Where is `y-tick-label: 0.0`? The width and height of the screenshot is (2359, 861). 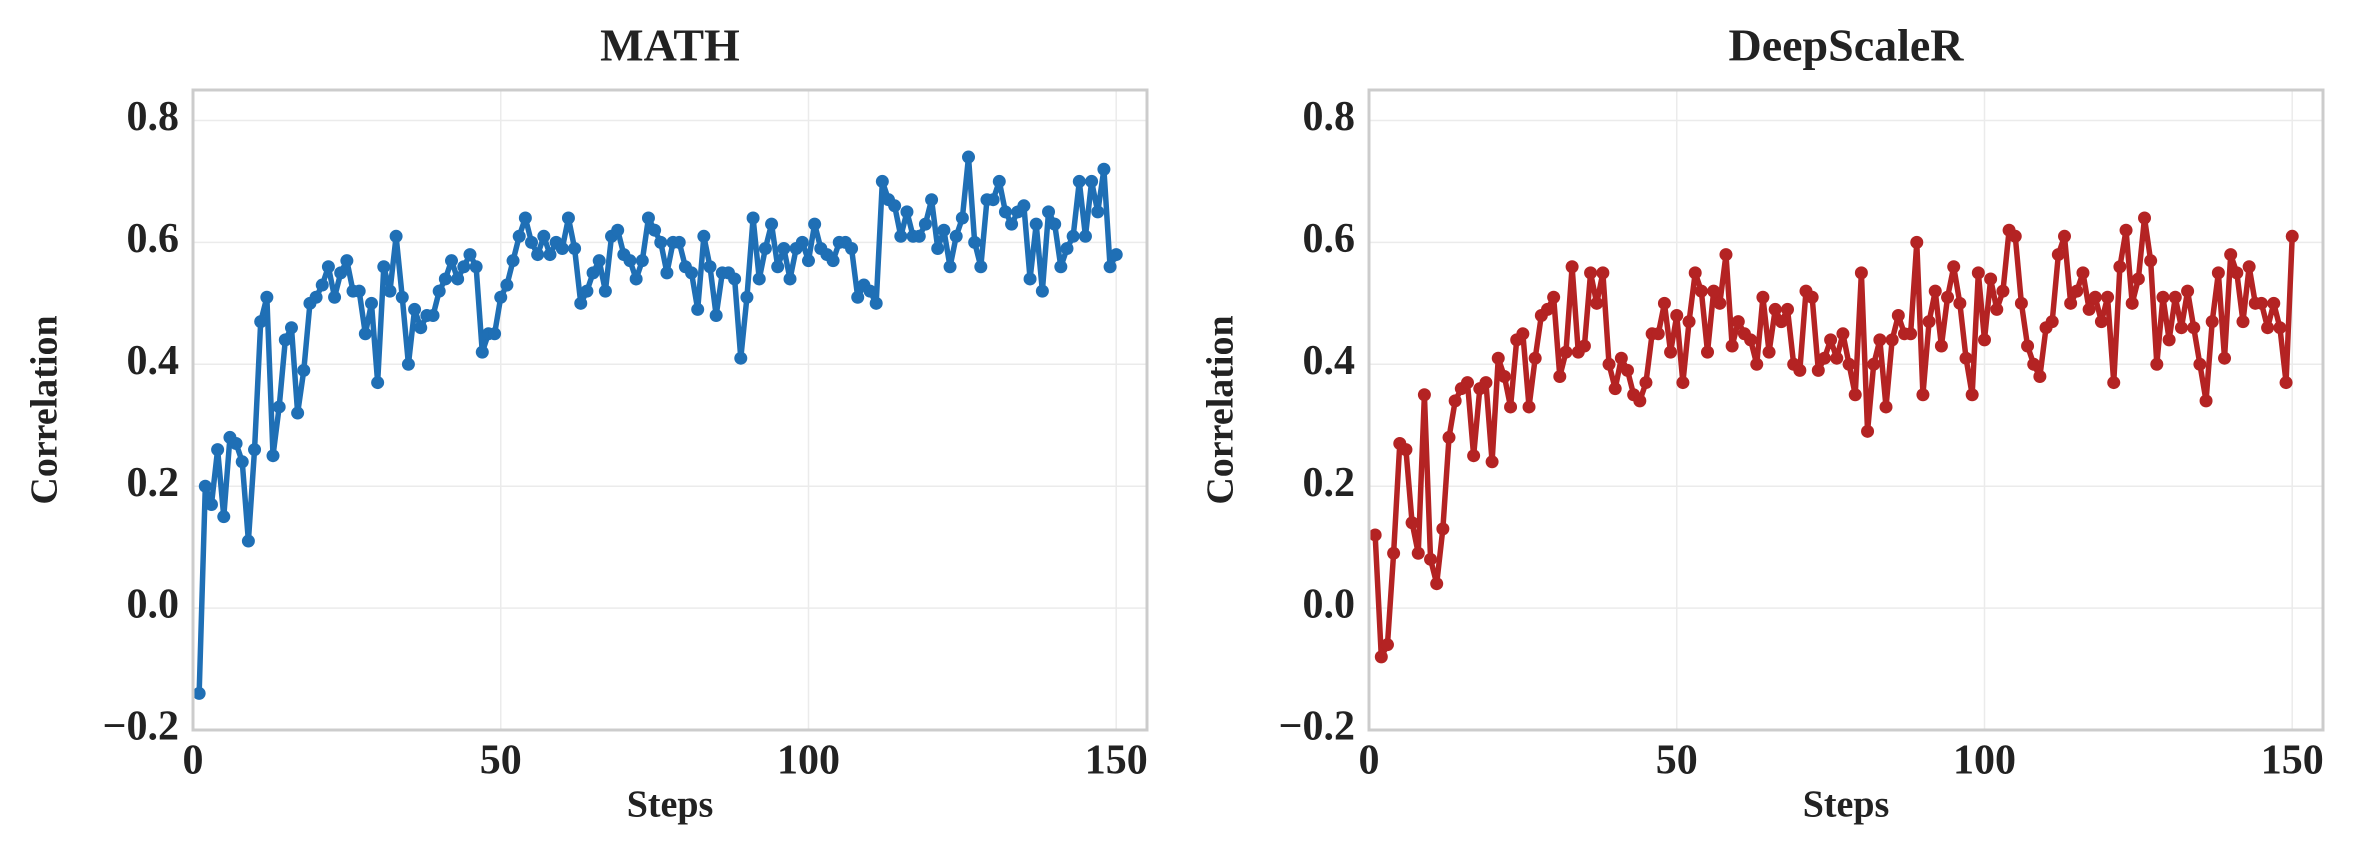 y-tick-label: 0.0 is located at coordinates (153, 605).